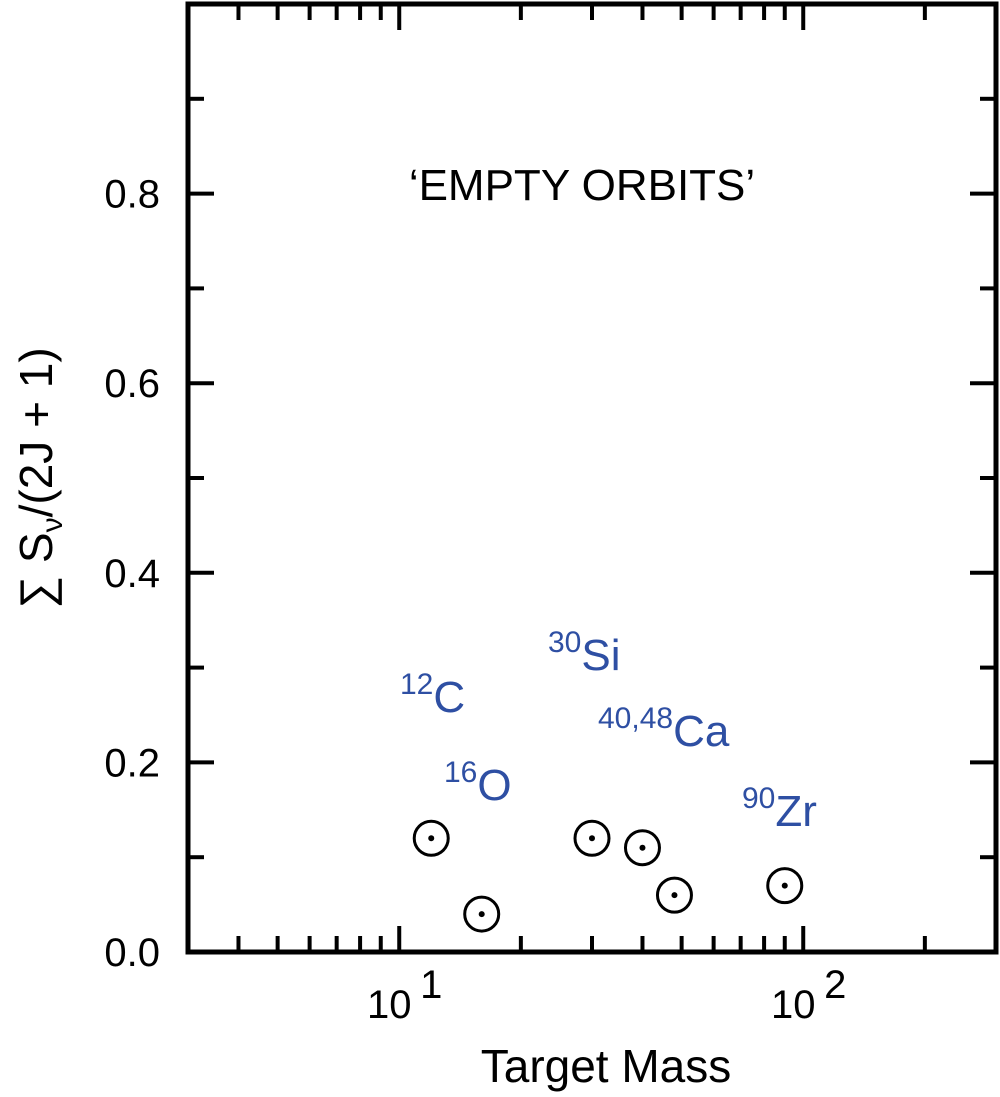 Image resolution: width=1000 pixels, height=1097 pixels. Describe the element at coordinates (36, 432) in the screenshot. I see `y-axis-title-suffix: /(2J + 1)` at that location.